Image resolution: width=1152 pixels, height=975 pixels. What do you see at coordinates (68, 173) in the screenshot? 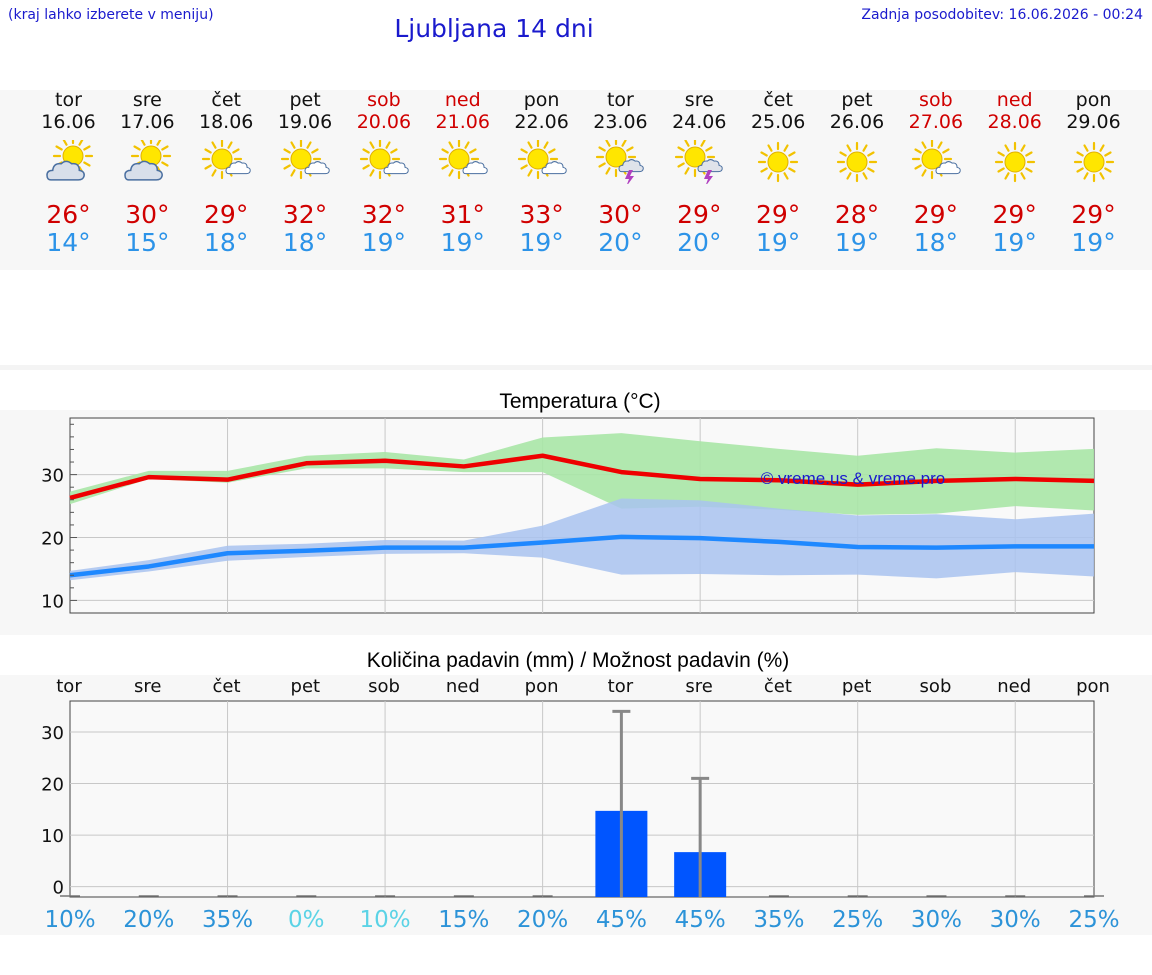
I see `day-column: tor 16.06 26° 14°` at bounding box center [68, 173].